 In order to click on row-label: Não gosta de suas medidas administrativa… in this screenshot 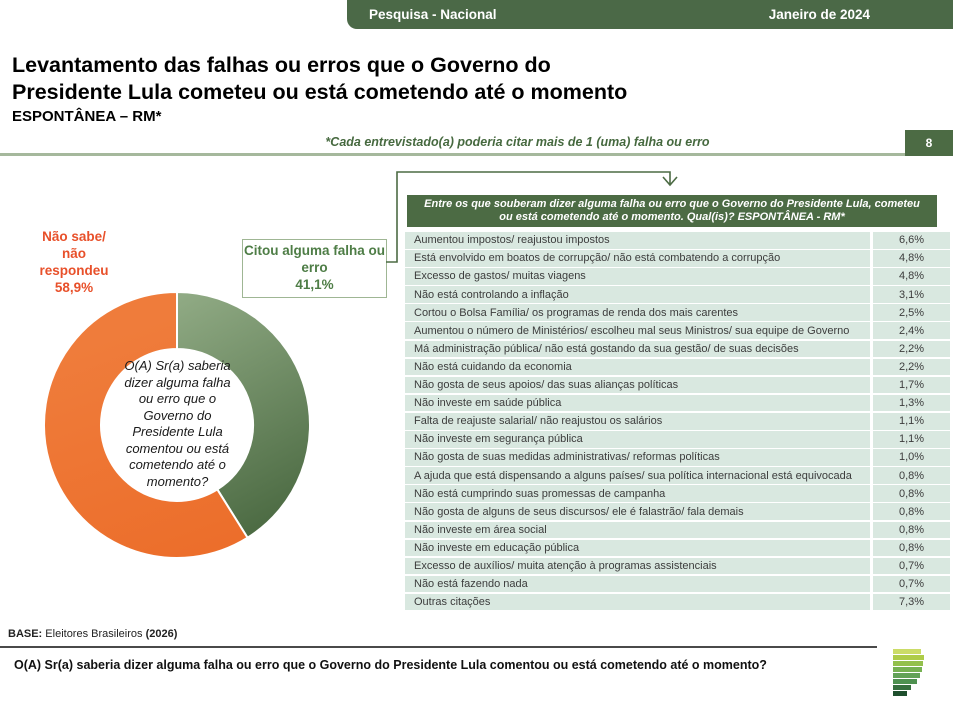, I will do `click(637, 457)`.